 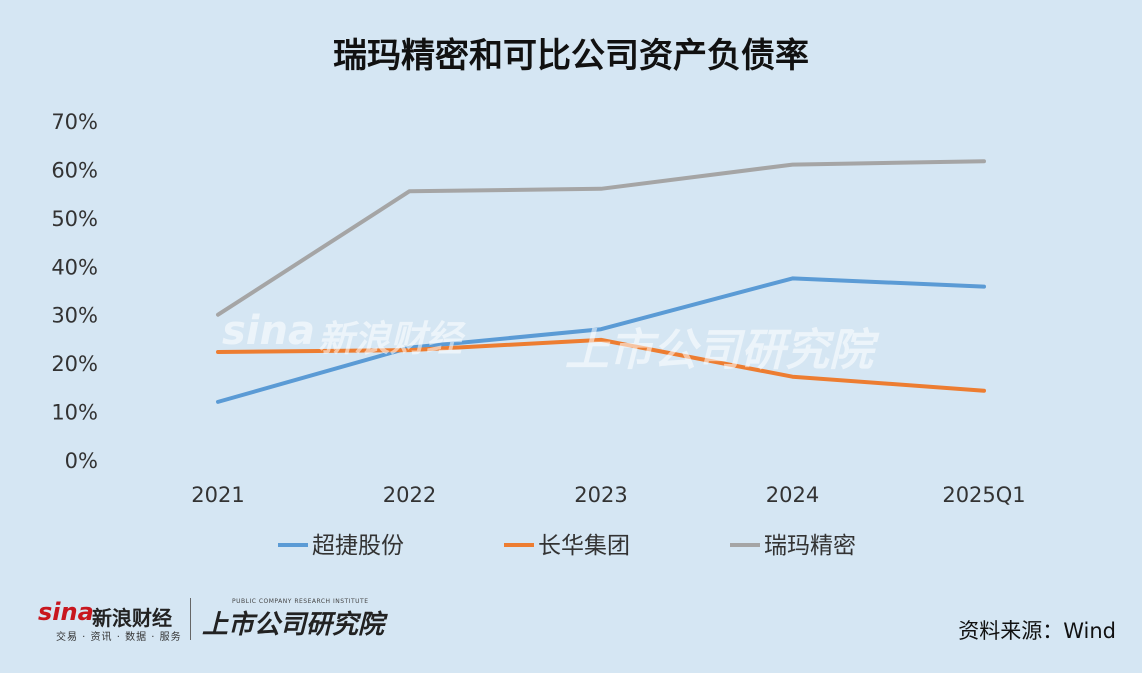 What do you see at coordinates (74, 122) in the screenshot?
I see `y-tick-label: 70%` at bounding box center [74, 122].